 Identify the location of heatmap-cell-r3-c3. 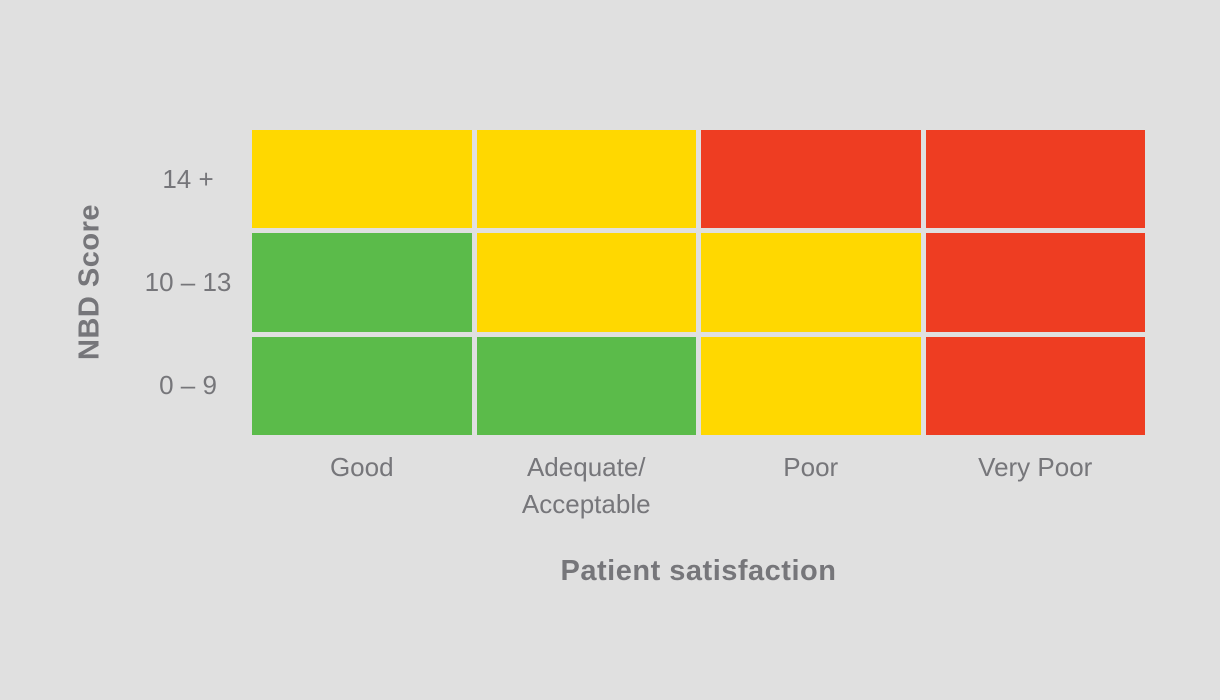
(811, 385).